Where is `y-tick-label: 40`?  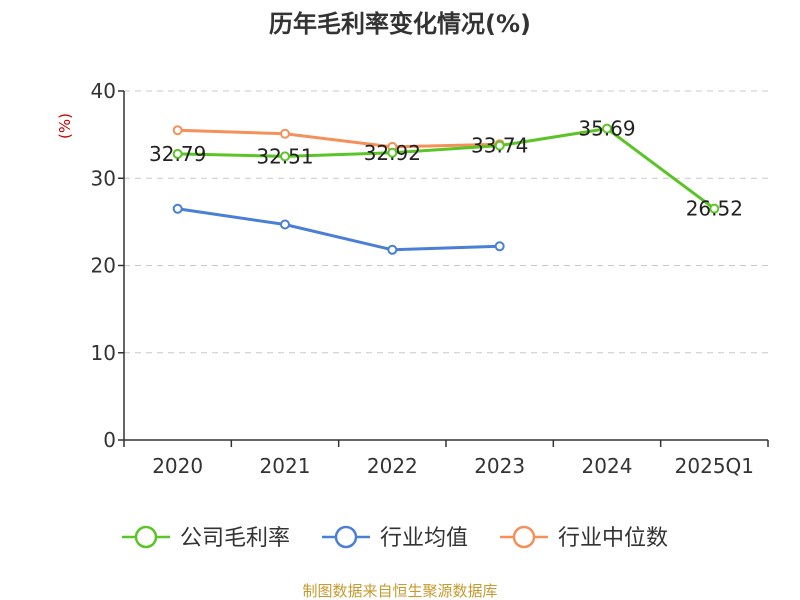
y-tick-label: 40 is located at coordinates (103, 91).